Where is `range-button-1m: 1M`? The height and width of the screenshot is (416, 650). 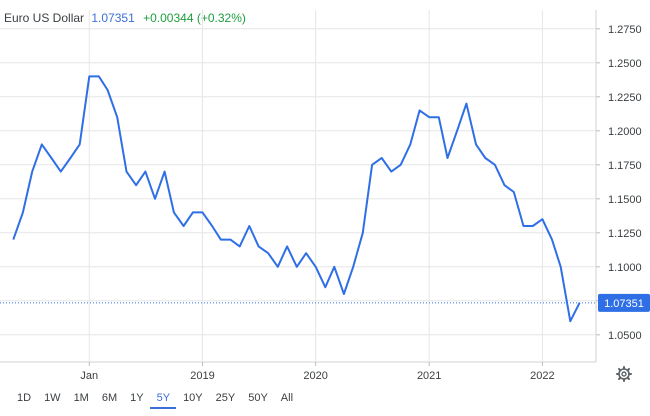
range-button-1m: 1M is located at coordinates (81, 398).